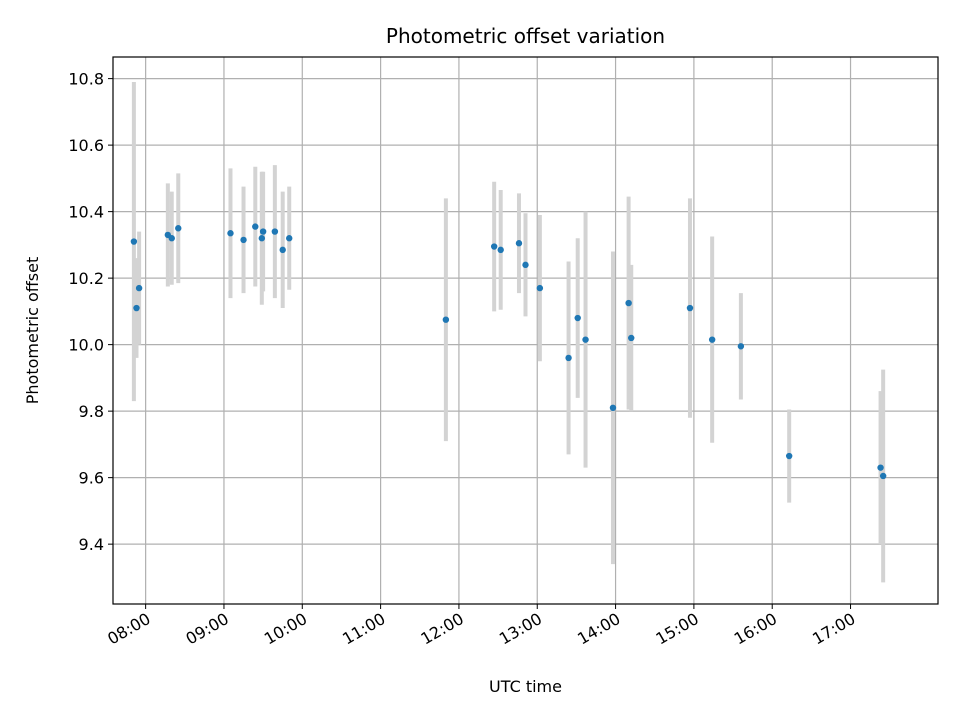 This screenshot has width=960, height=720. Describe the element at coordinates (598, 629) in the screenshot. I see `x-tick-label: 14:00` at that location.